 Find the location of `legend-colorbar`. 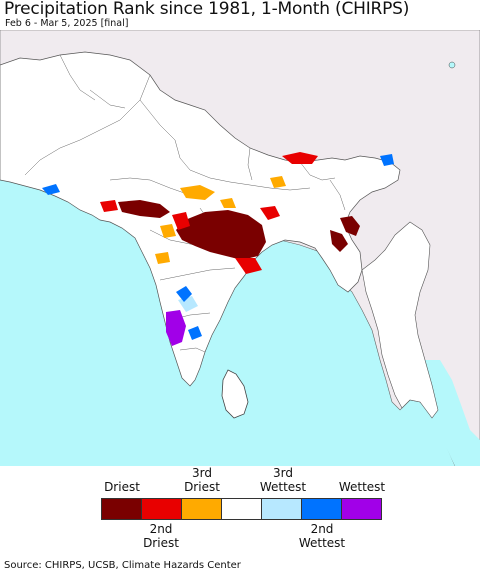

legend-colorbar is located at coordinates (241, 509).